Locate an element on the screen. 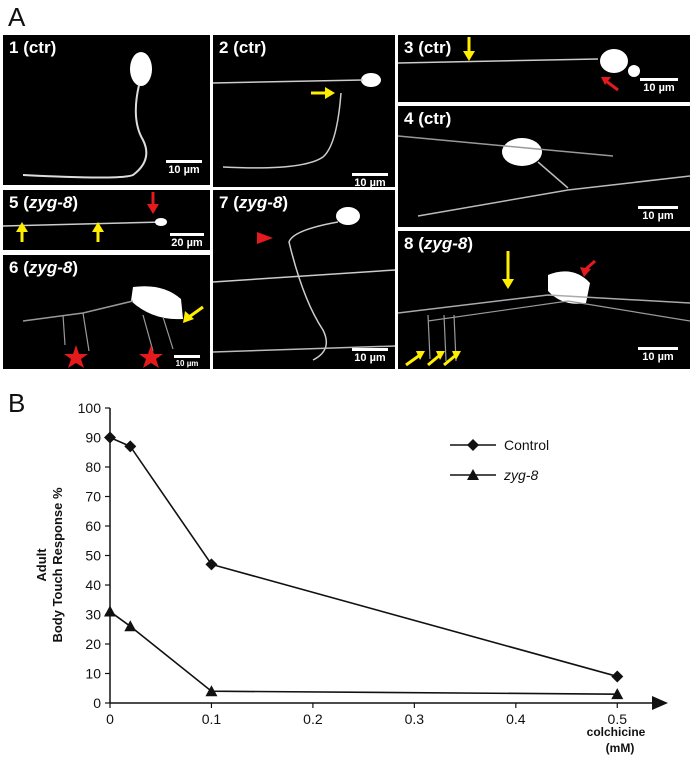 The width and height of the screenshot is (692, 766). y-tick-label: 50 is located at coordinates (93, 556).